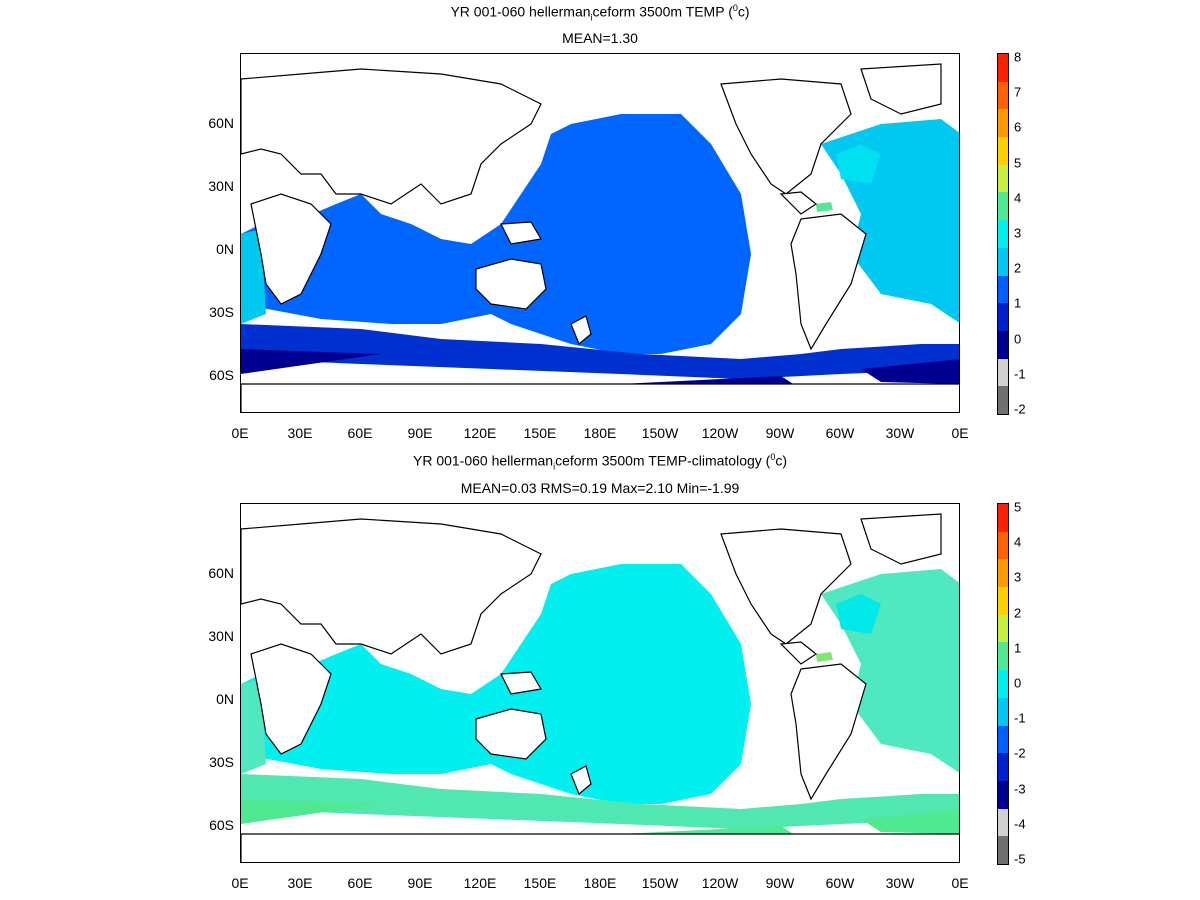 The height and width of the screenshot is (900, 1200). I want to click on colorbar-tick-label: -2, so click(1020, 753).